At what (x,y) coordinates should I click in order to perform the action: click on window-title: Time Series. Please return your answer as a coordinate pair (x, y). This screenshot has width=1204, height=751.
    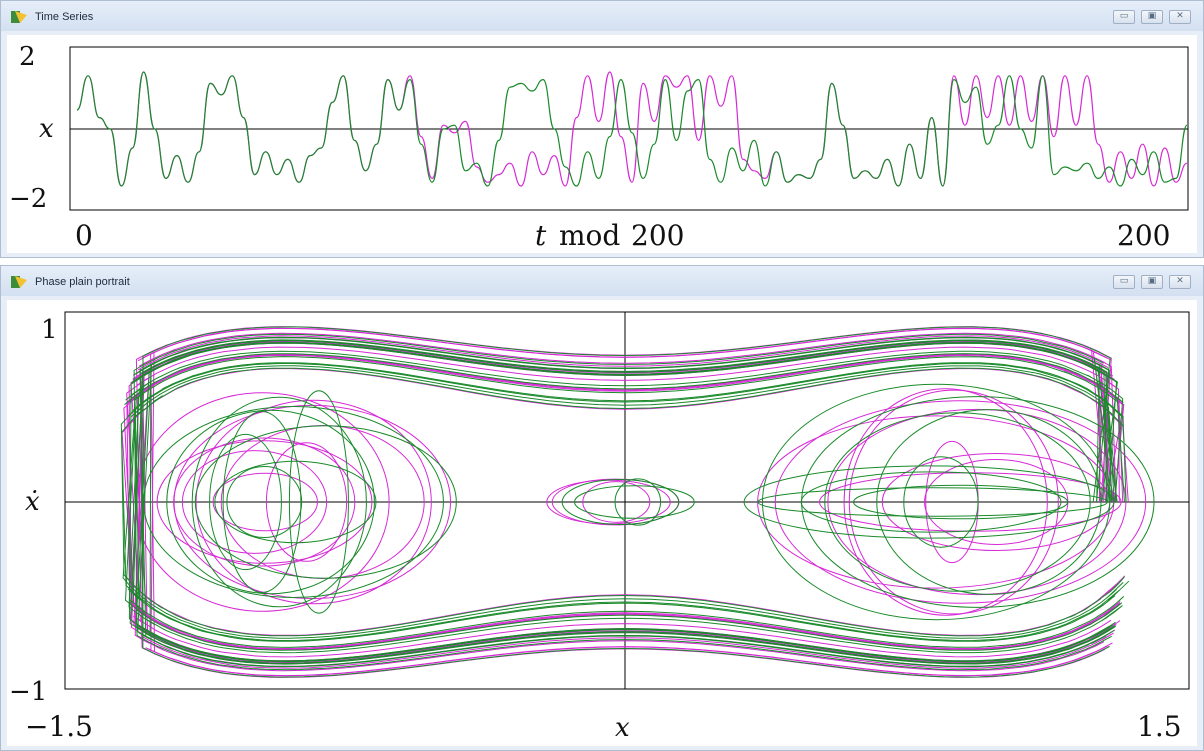
    Looking at the image, I should click on (64, 17).